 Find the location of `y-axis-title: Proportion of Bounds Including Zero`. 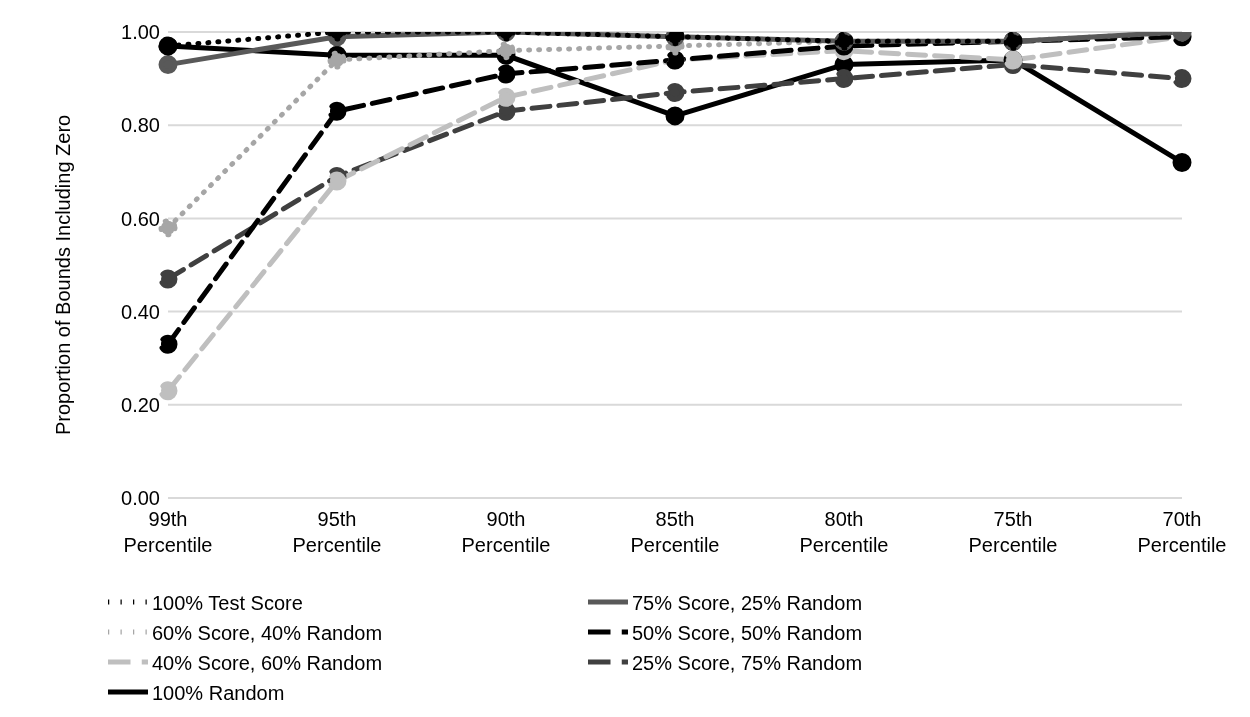

y-axis-title: Proportion of Bounds Including Zero is located at coordinates (63, 274).